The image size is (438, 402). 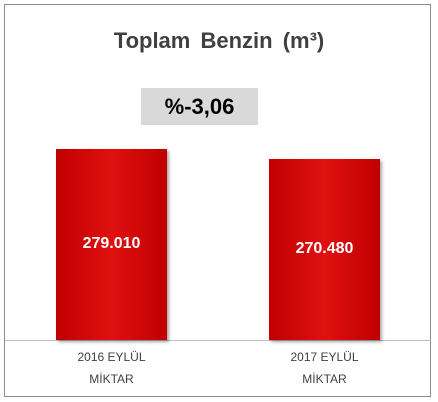 What do you see at coordinates (218, 340) in the screenshot?
I see `baseline` at bounding box center [218, 340].